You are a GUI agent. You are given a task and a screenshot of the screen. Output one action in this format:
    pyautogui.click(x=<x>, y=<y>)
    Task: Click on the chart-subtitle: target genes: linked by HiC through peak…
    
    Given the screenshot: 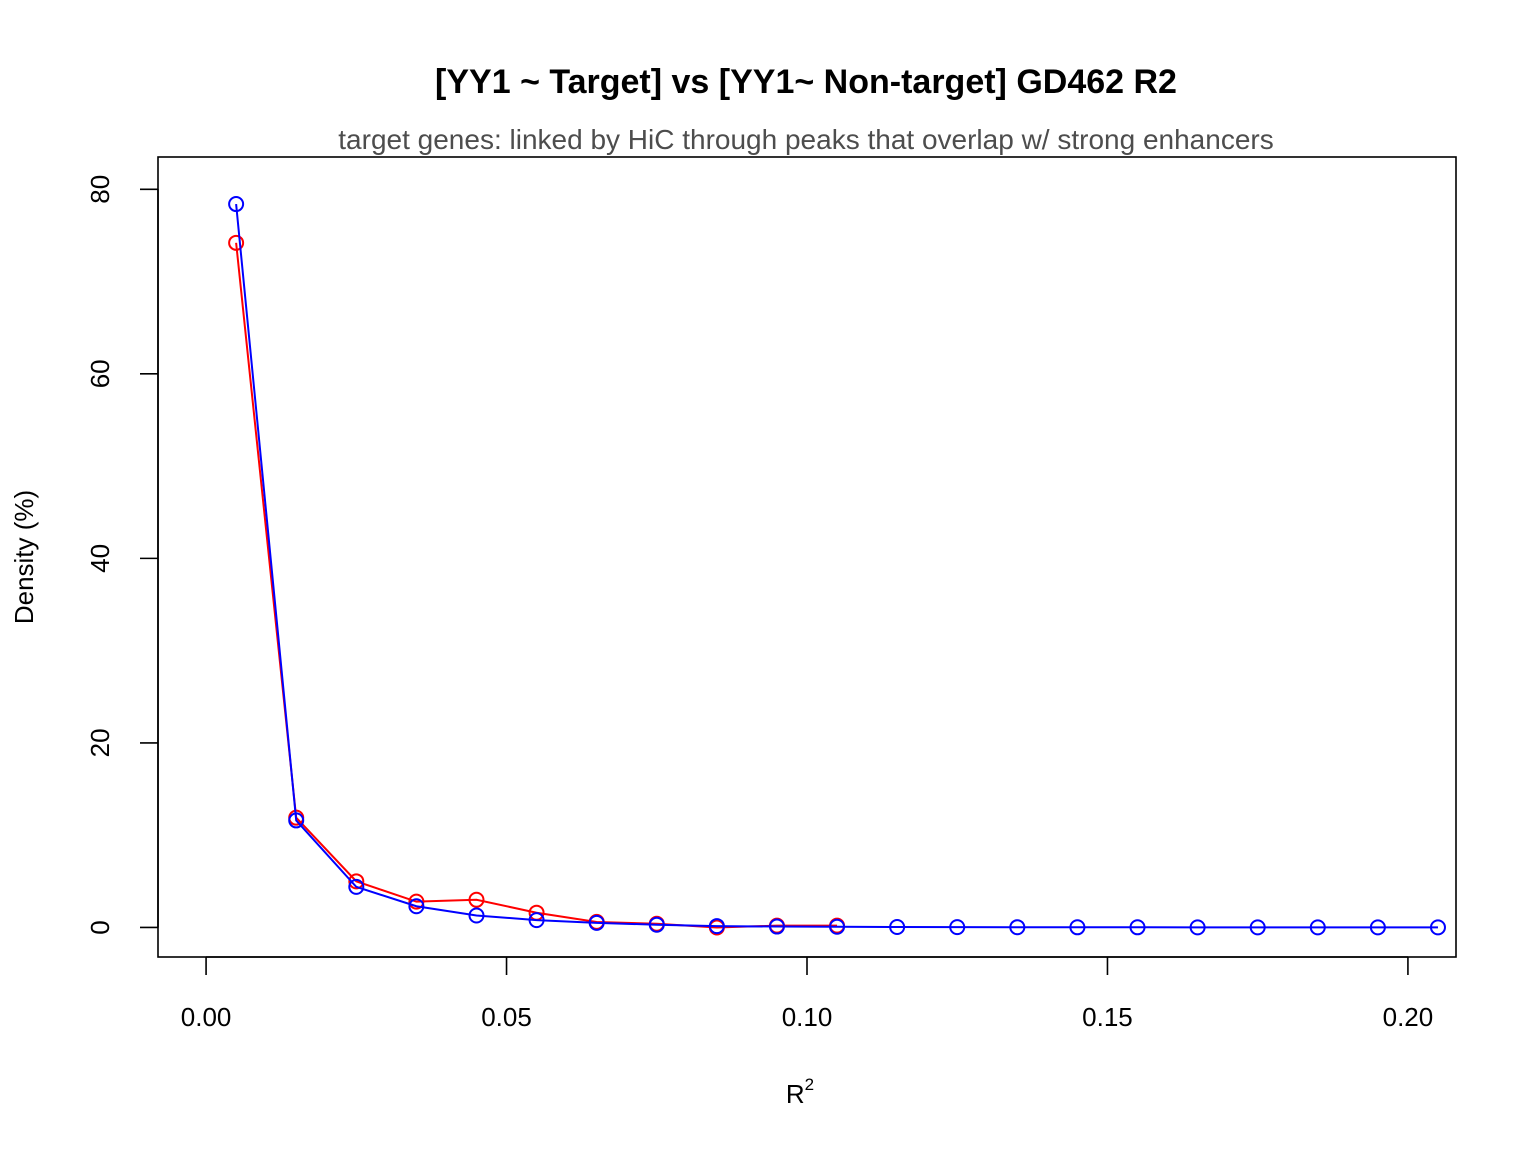 What is the action you would take?
    pyautogui.click(x=805, y=139)
    